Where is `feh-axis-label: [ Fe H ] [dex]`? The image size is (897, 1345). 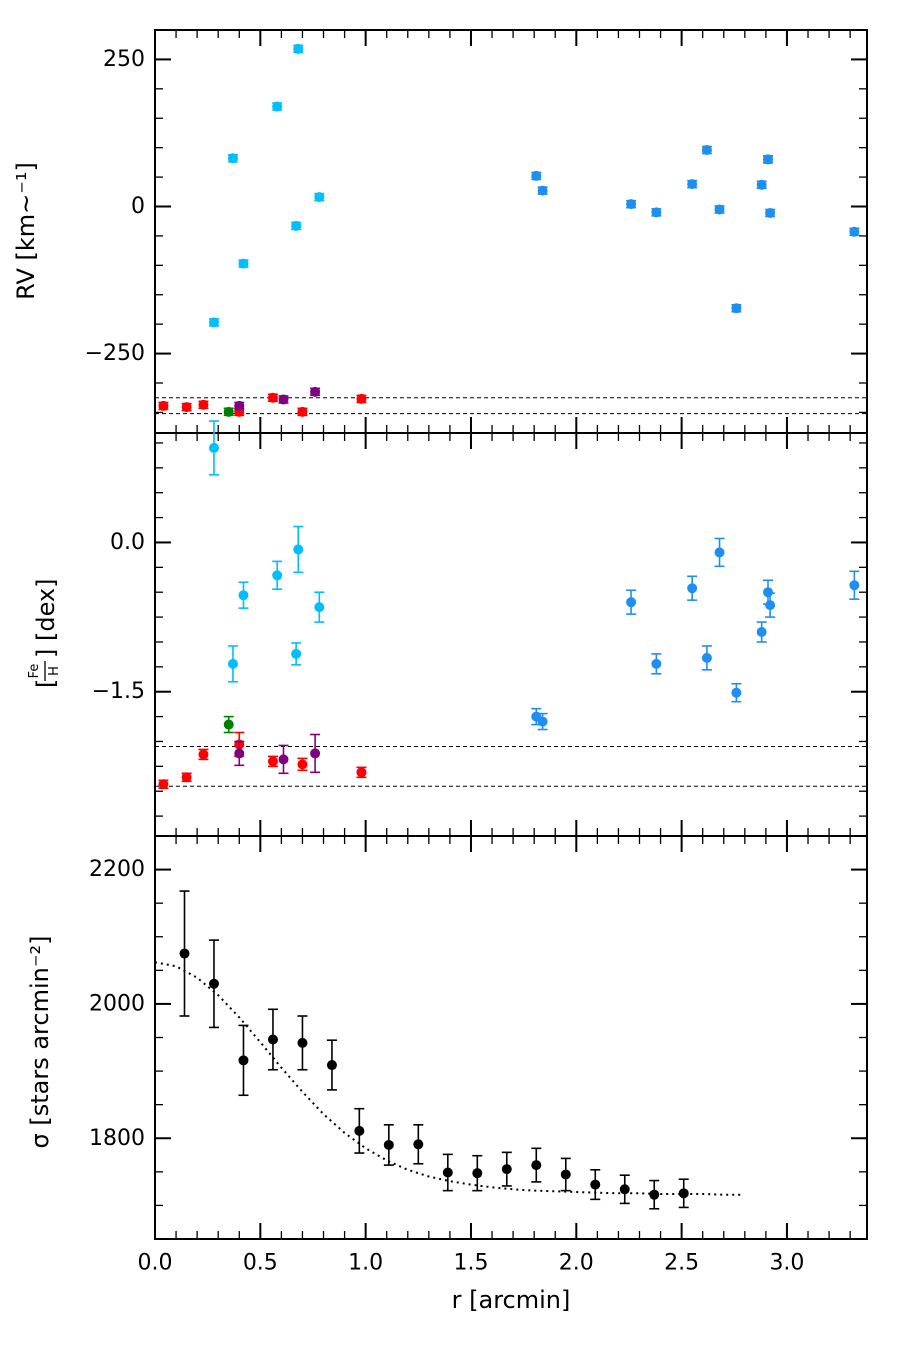
feh-axis-label: [ Fe H ] [dex] is located at coordinates (44, 634).